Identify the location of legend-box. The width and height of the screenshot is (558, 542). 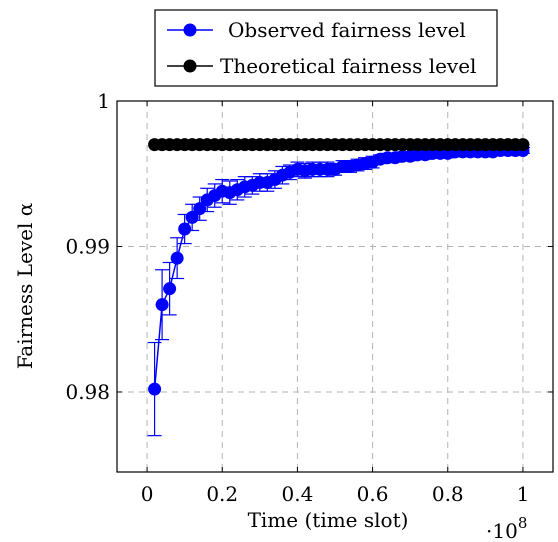
(326, 48).